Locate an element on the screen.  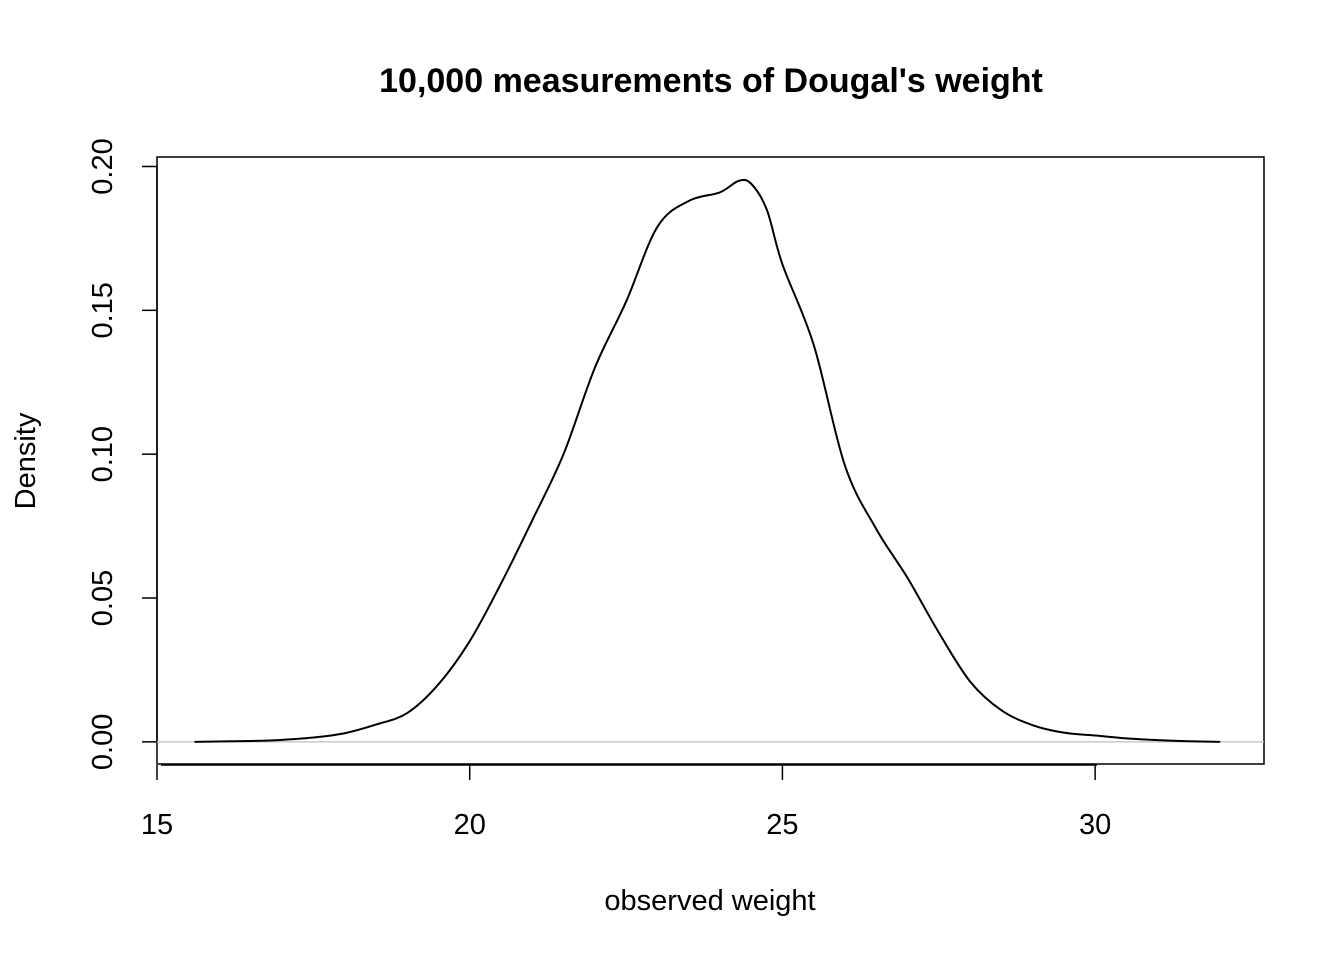
x-tick-label: 20 is located at coordinates (470, 825).